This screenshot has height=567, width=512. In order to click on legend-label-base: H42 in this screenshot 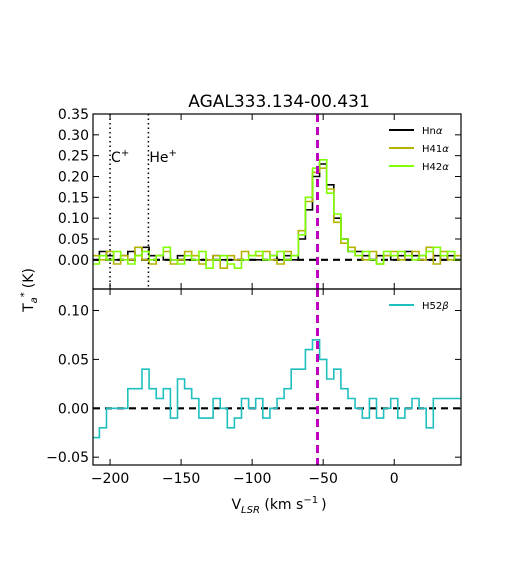, I will do `click(432, 167)`.